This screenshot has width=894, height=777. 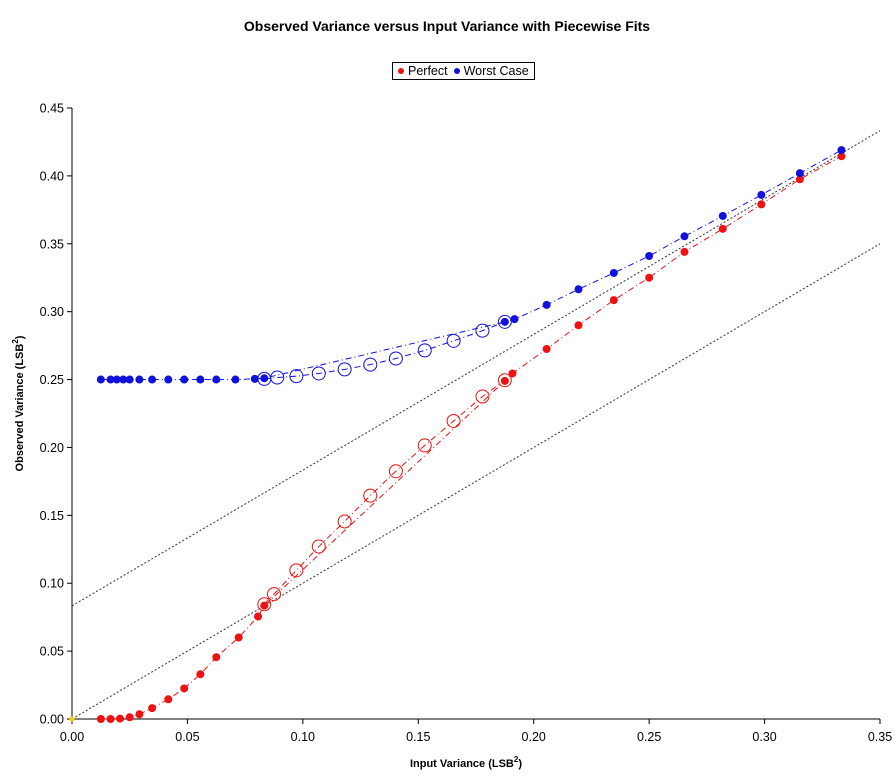 I want to click on x-tick-label: 0.20, so click(x=534, y=737).